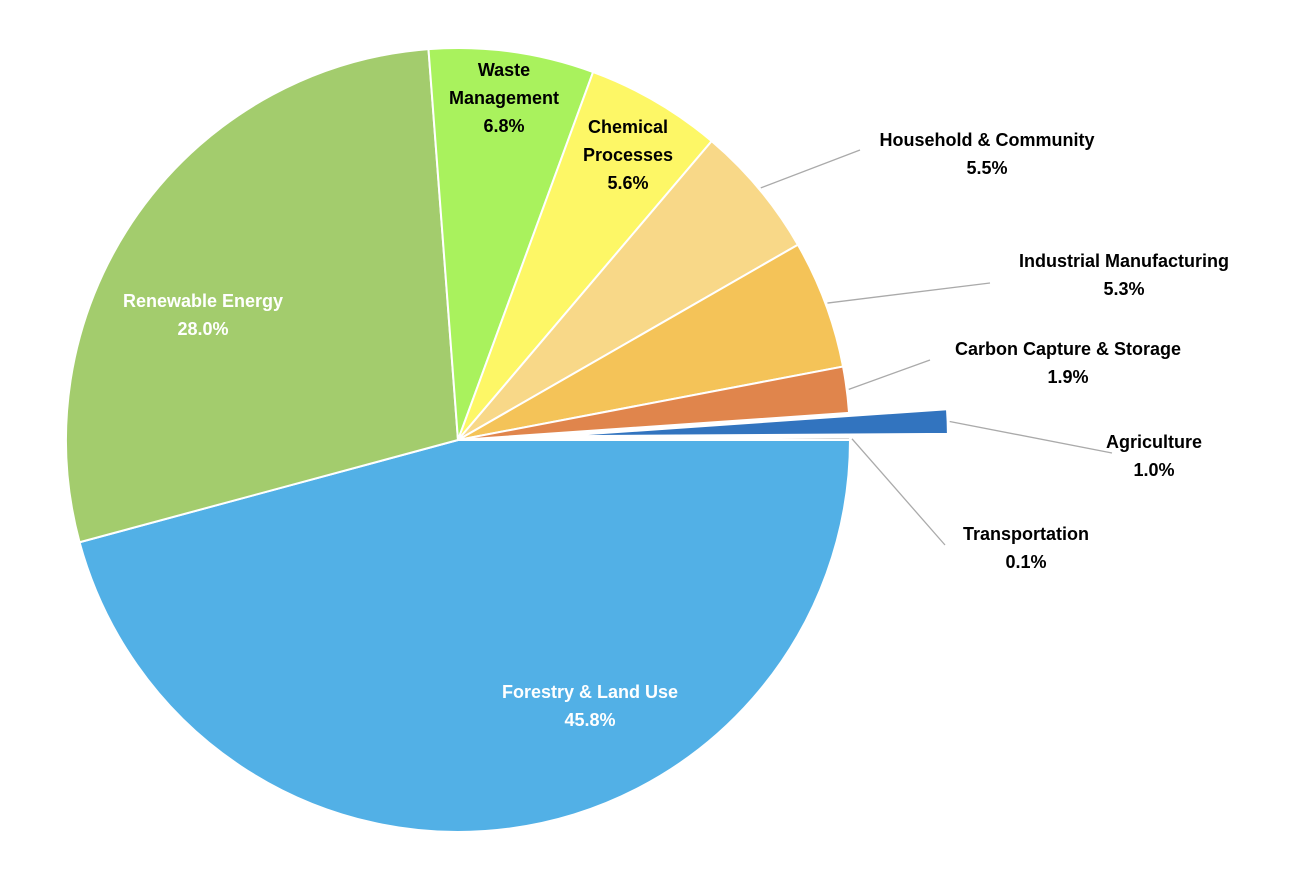 Image resolution: width=1304 pixels, height=872 pixels. I want to click on pie-slice-agriculture, so click(752, 423).